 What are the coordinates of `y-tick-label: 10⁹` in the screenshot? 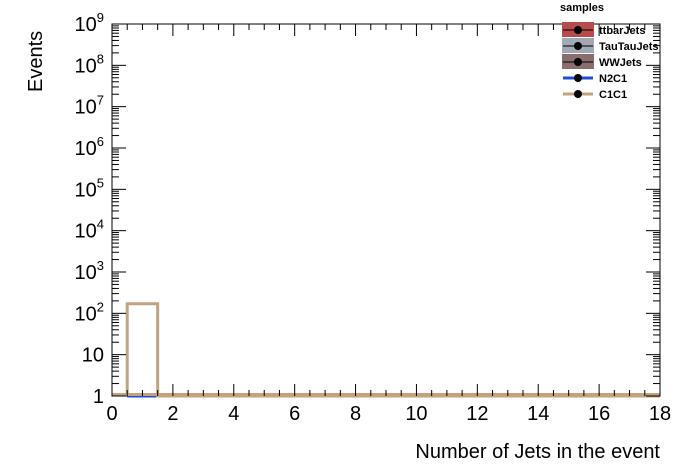 It's located at (89, 23).